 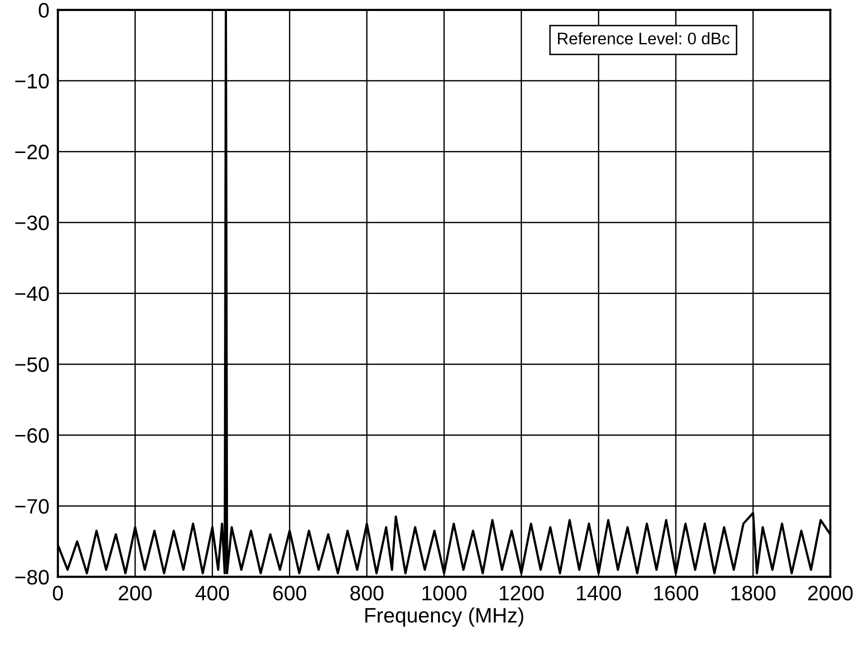 I want to click on x-tick-label: 1200, so click(x=522, y=593).